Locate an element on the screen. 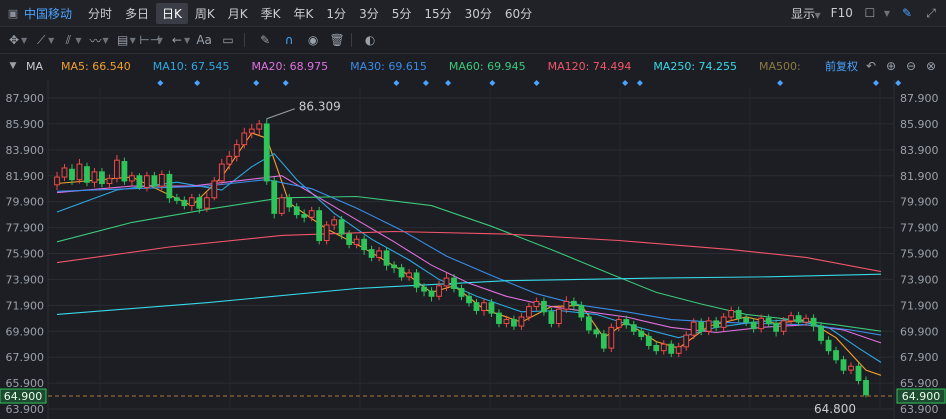  tab-timeframe: 30分 is located at coordinates (478, 13).